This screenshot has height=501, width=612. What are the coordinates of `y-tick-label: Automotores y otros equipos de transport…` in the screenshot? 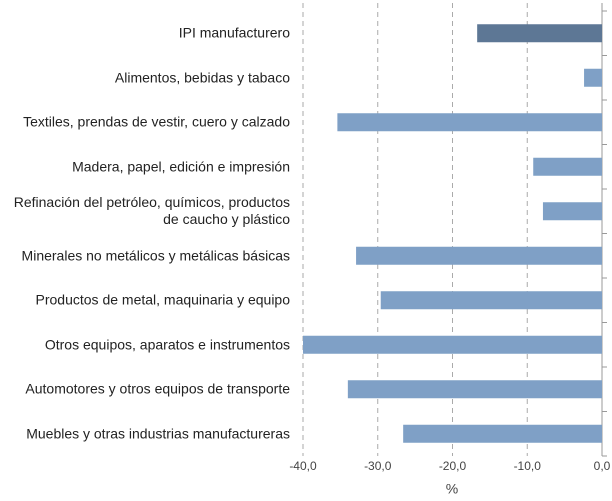 It's located at (157, 388).